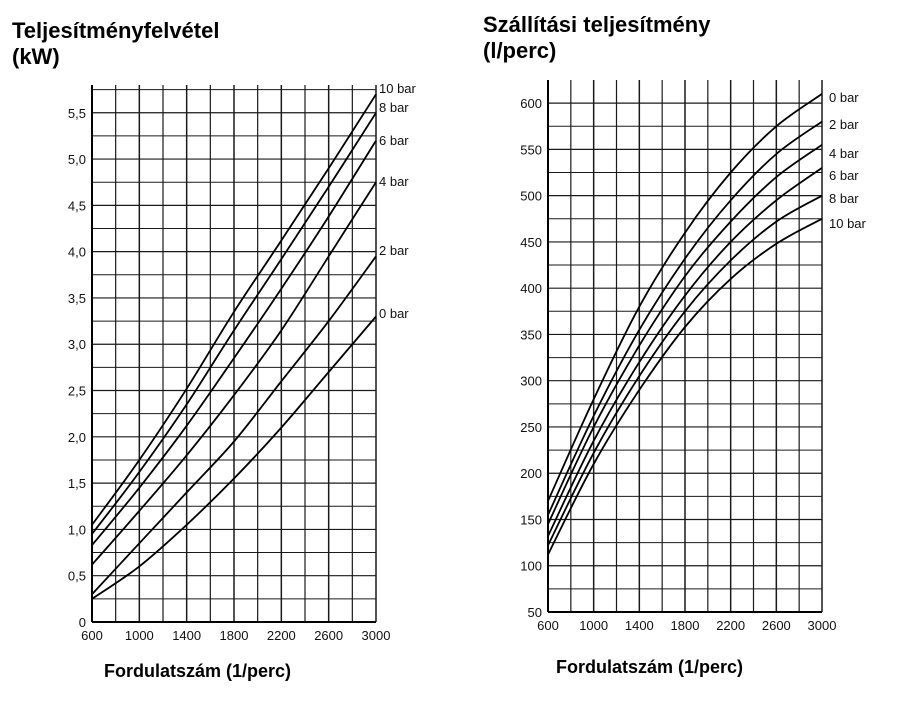 The image size is (900, 701). I want to click on right-x-tick-label: 3000, so click(822, 625).